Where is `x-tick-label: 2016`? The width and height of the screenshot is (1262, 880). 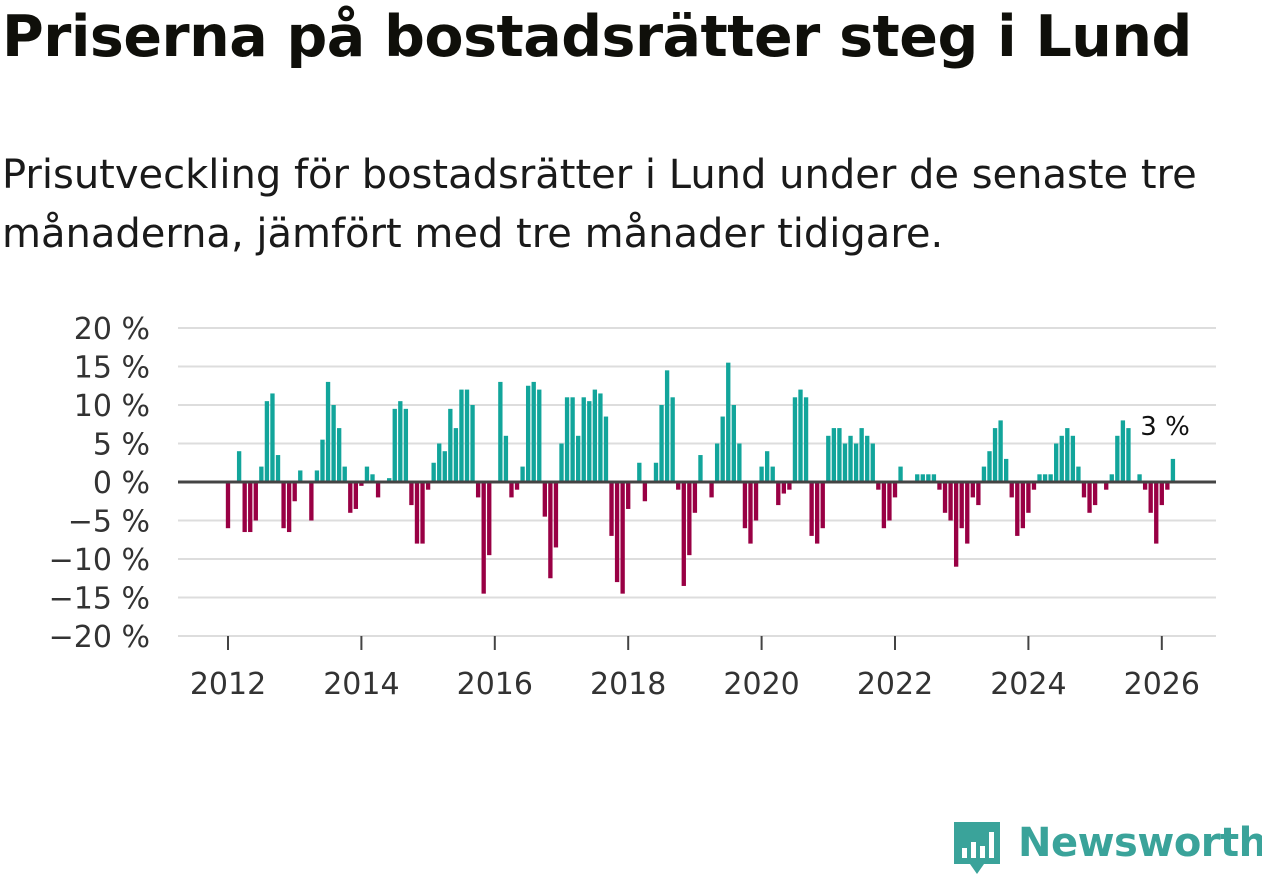 x-tick-label: 2016 is located at coordinates (495, 684).